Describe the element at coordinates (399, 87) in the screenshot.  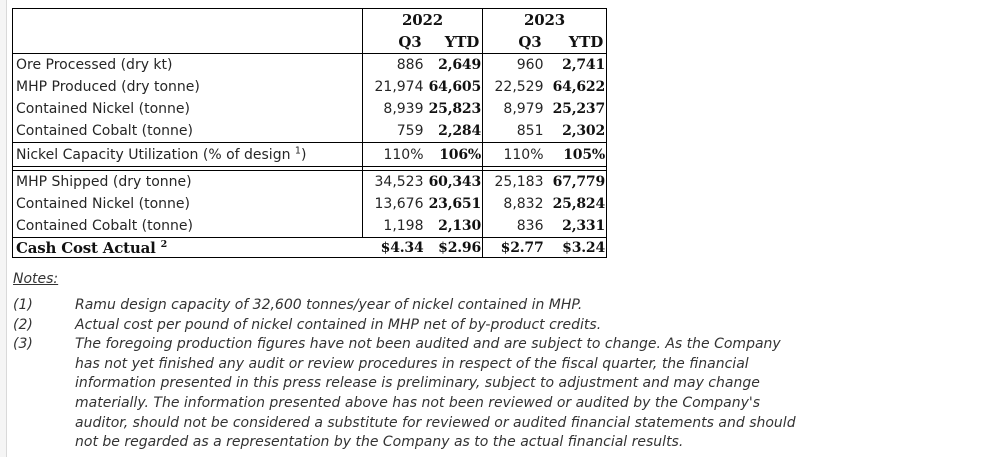
I see `value-cell: 21,974` at that location.